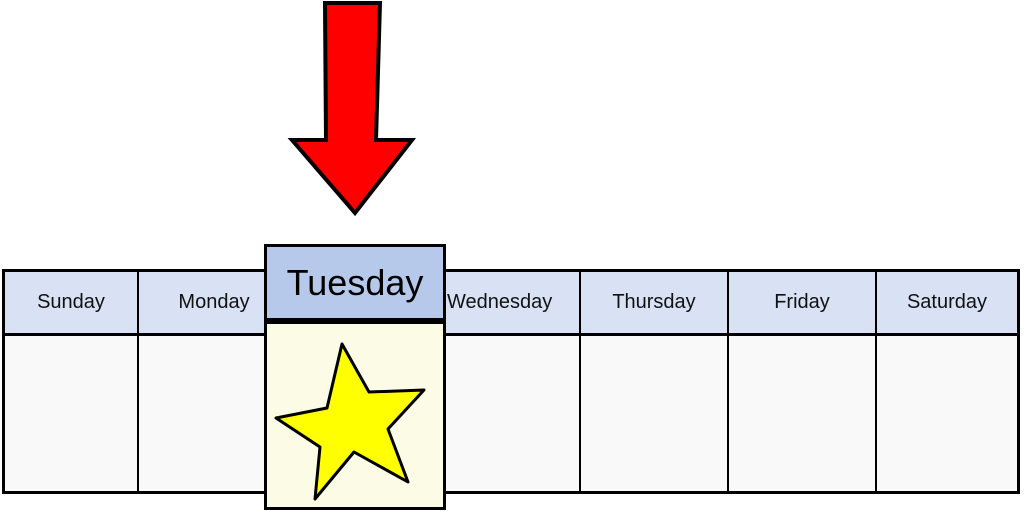 This screenshot has height=511, width=1024. I want to click on down-arrow-icon, so click(352, 108).